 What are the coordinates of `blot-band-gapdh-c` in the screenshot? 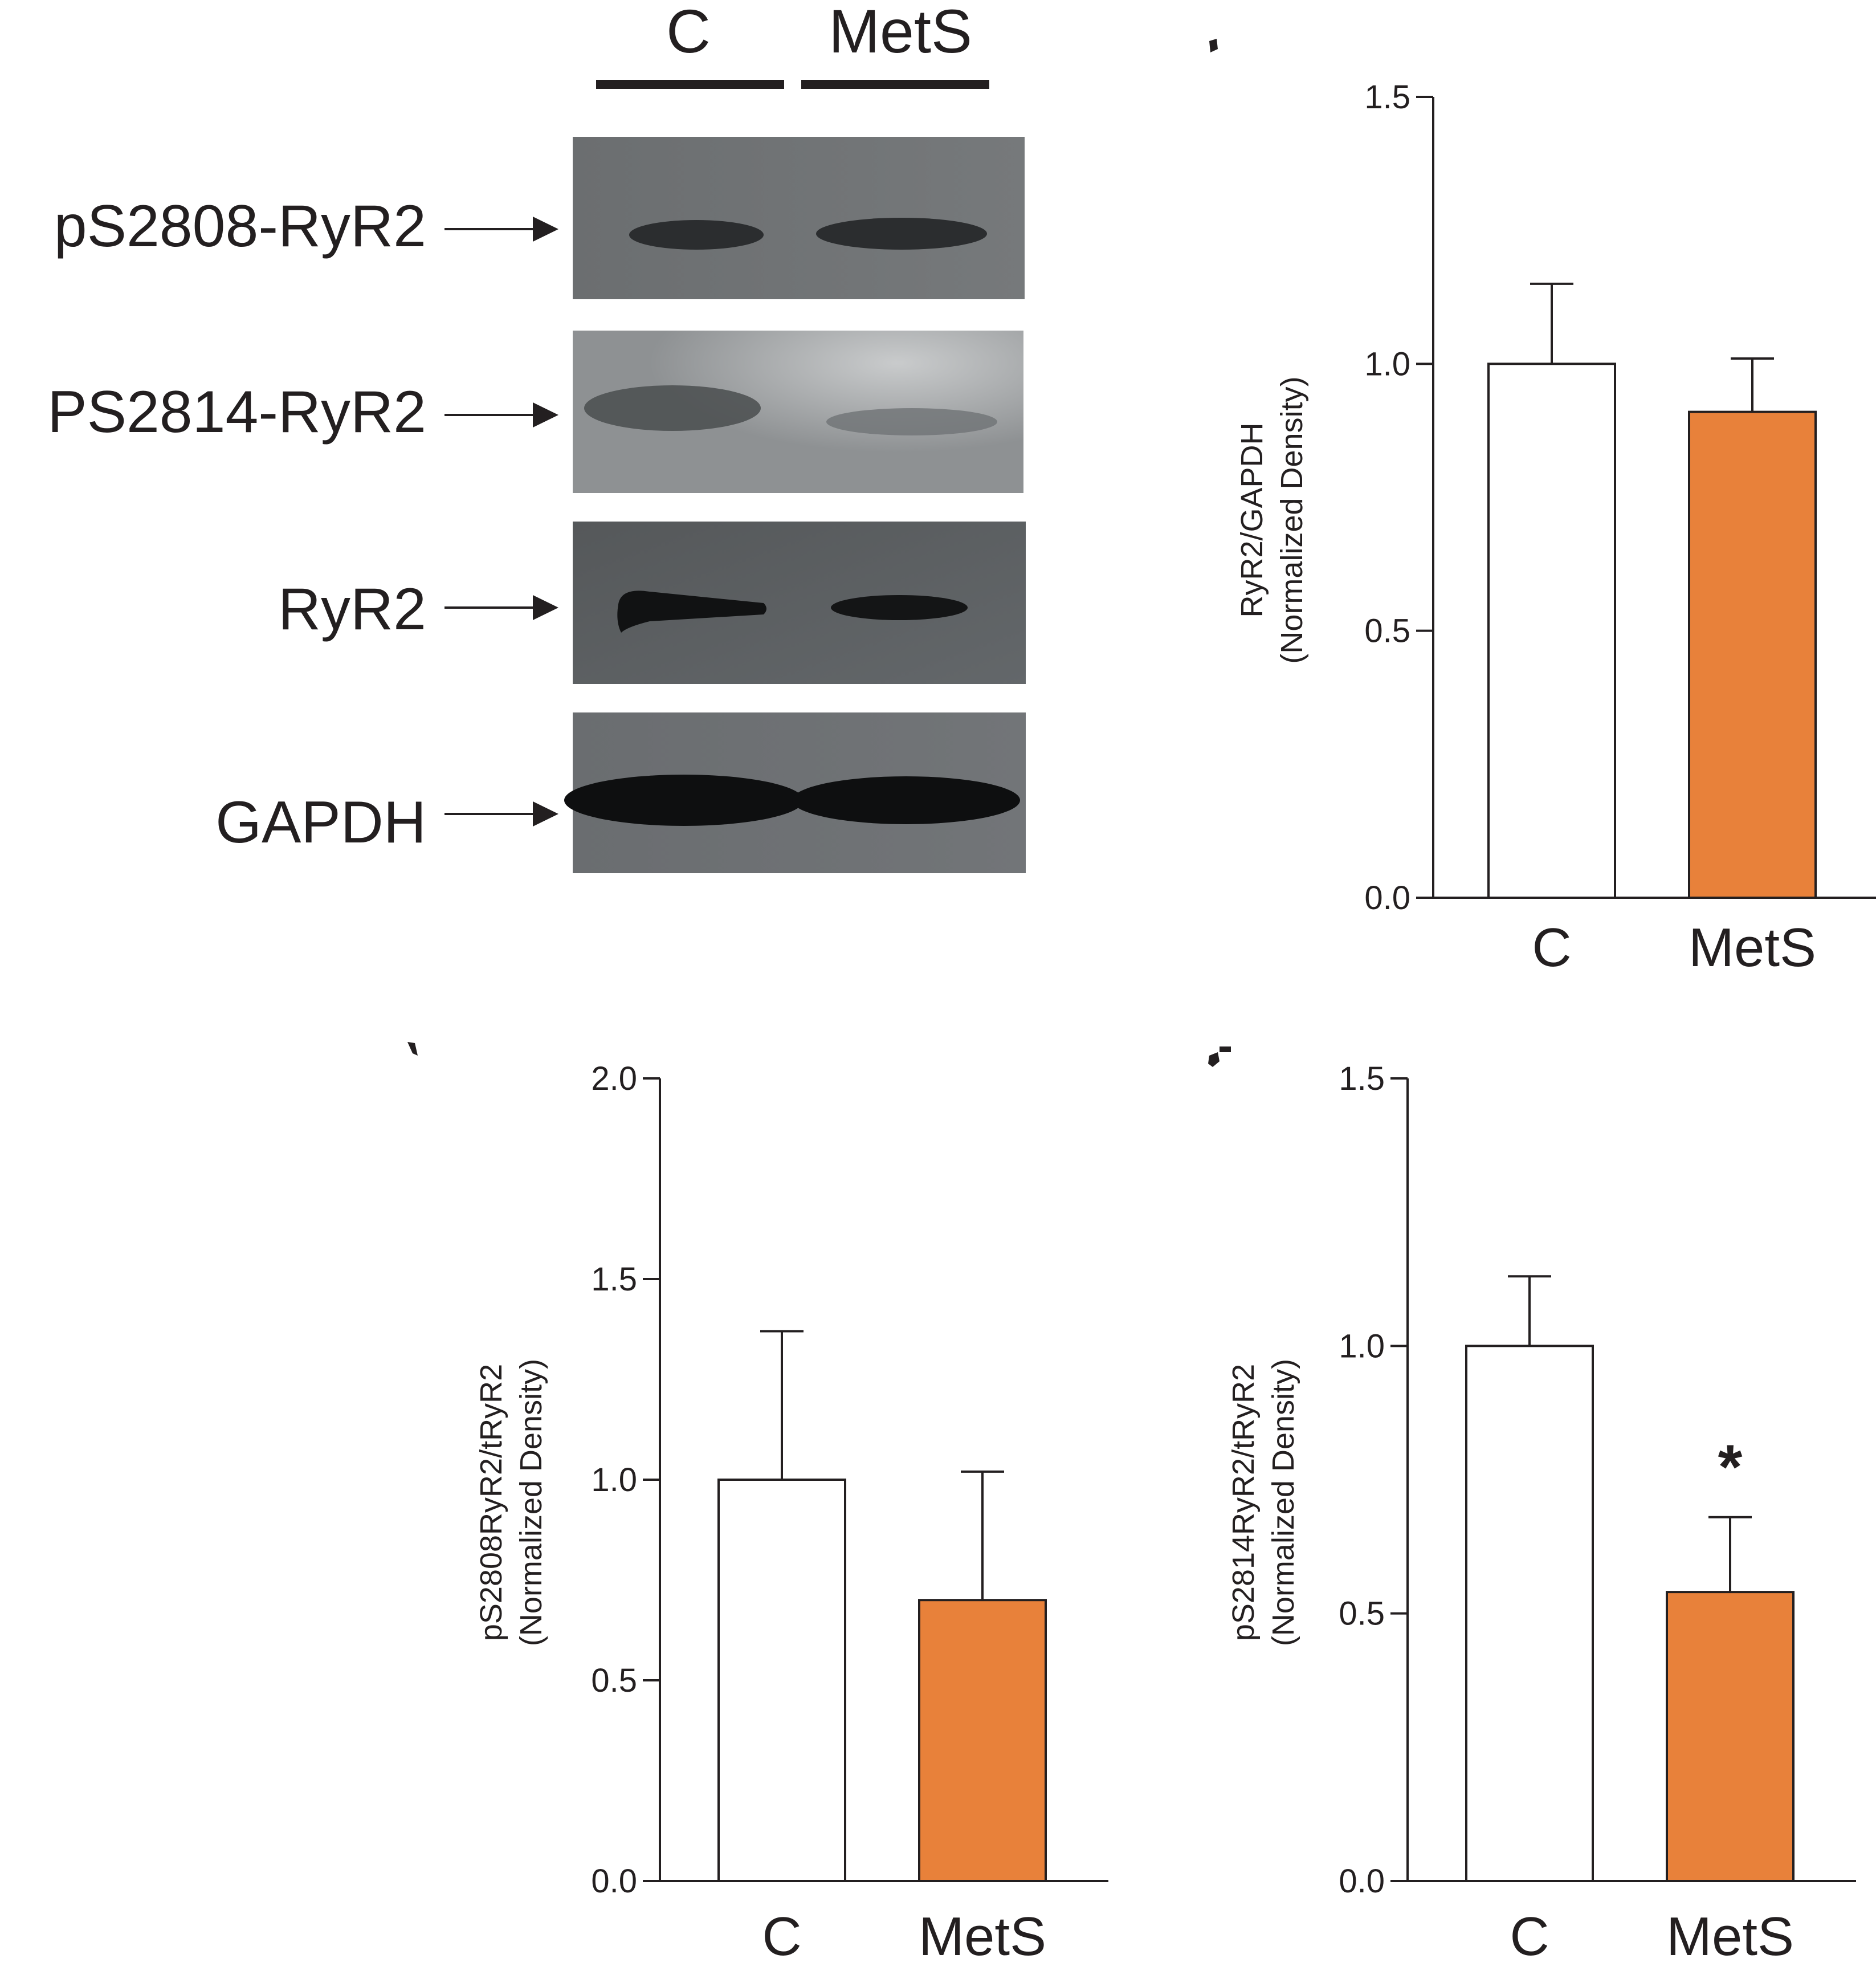 It's located at (684, 801).